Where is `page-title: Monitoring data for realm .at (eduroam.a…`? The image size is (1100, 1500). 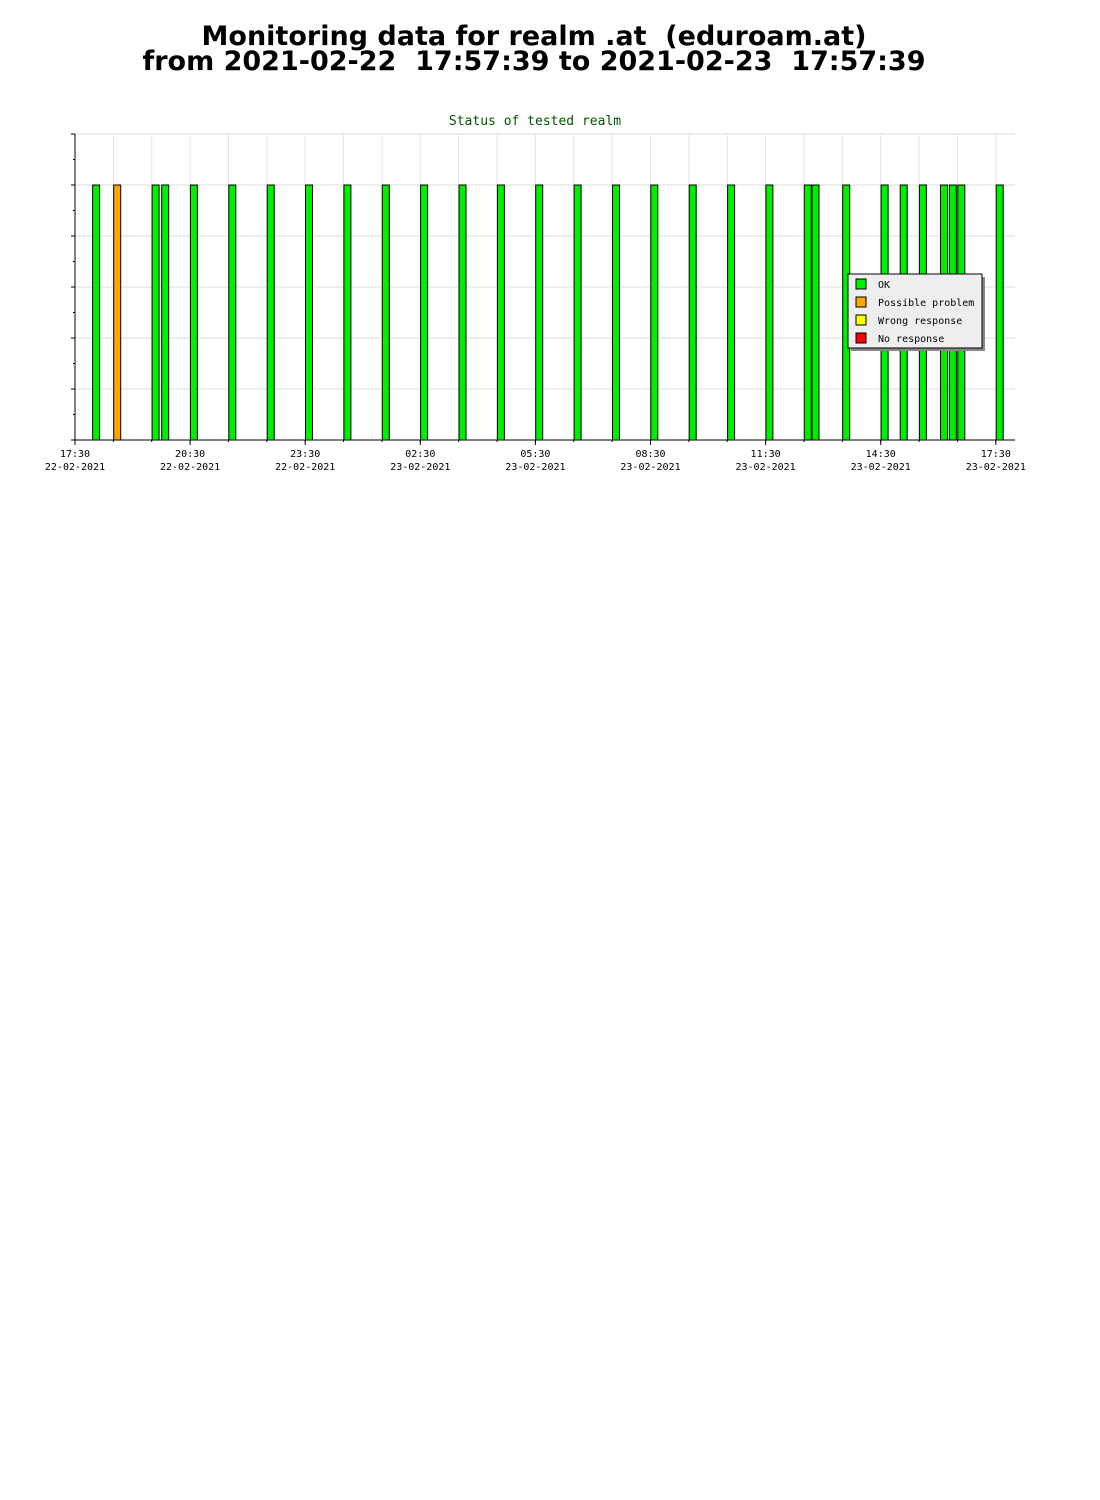
page-title: Monitoring data for realm .at (eduroam.a… is located at coordinates (534, 49).